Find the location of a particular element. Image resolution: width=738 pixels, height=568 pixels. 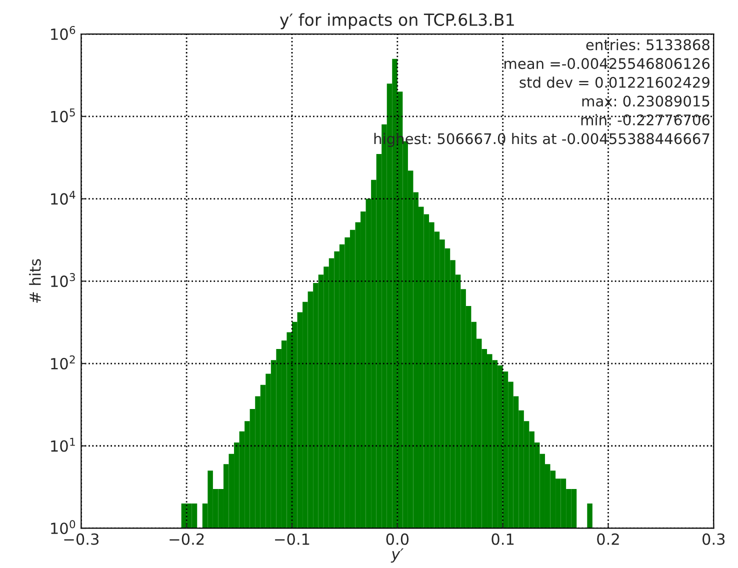

x-tick-label: −0.2 is located at coordinates (187, 539).